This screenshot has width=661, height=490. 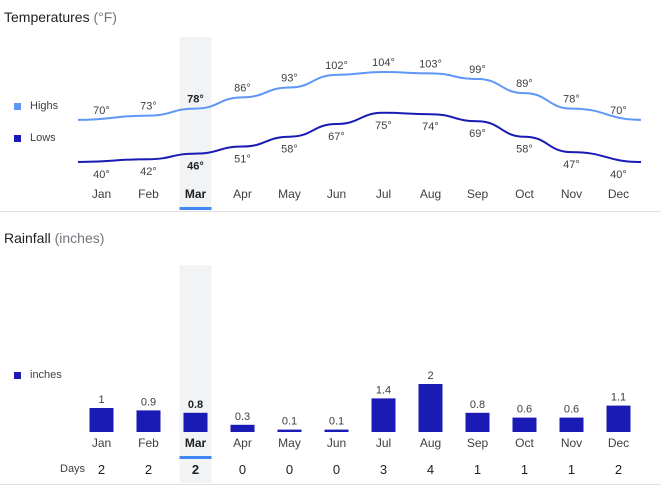 What do you see at coordinates (195, 100) in the screenshot?
I see `data-label-highs-mar: 78°` at bounding box center [195, 100].